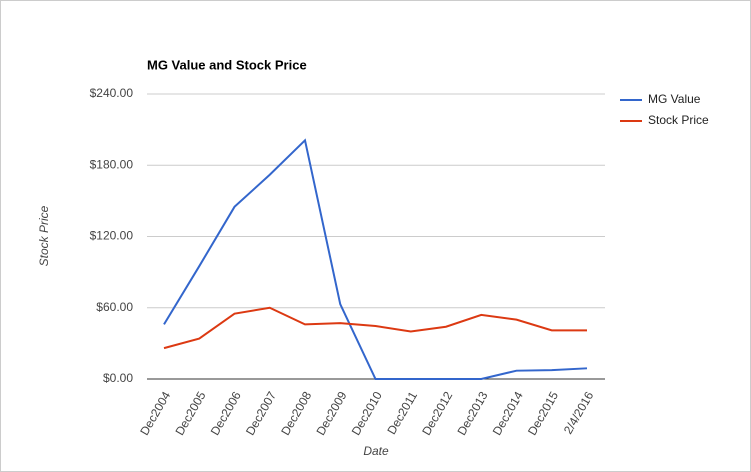  What do you see at coordinates (112, 93) in the screenshot?
I see `y-tick-label: $240.00` at bounding box center [112, 93].